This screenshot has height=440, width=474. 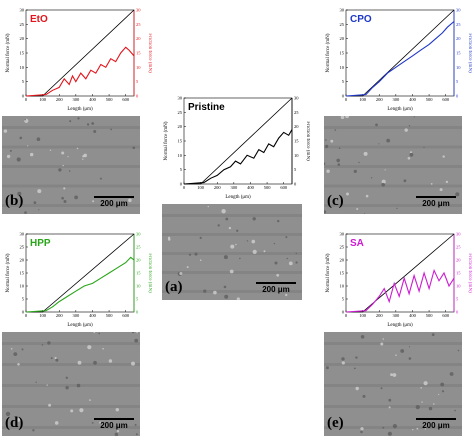 What do you see at coordinates (71, 384) in the screenshot?
I see `sem-image-hpp: (d) 200 μm` at bounding box center [71, 384].